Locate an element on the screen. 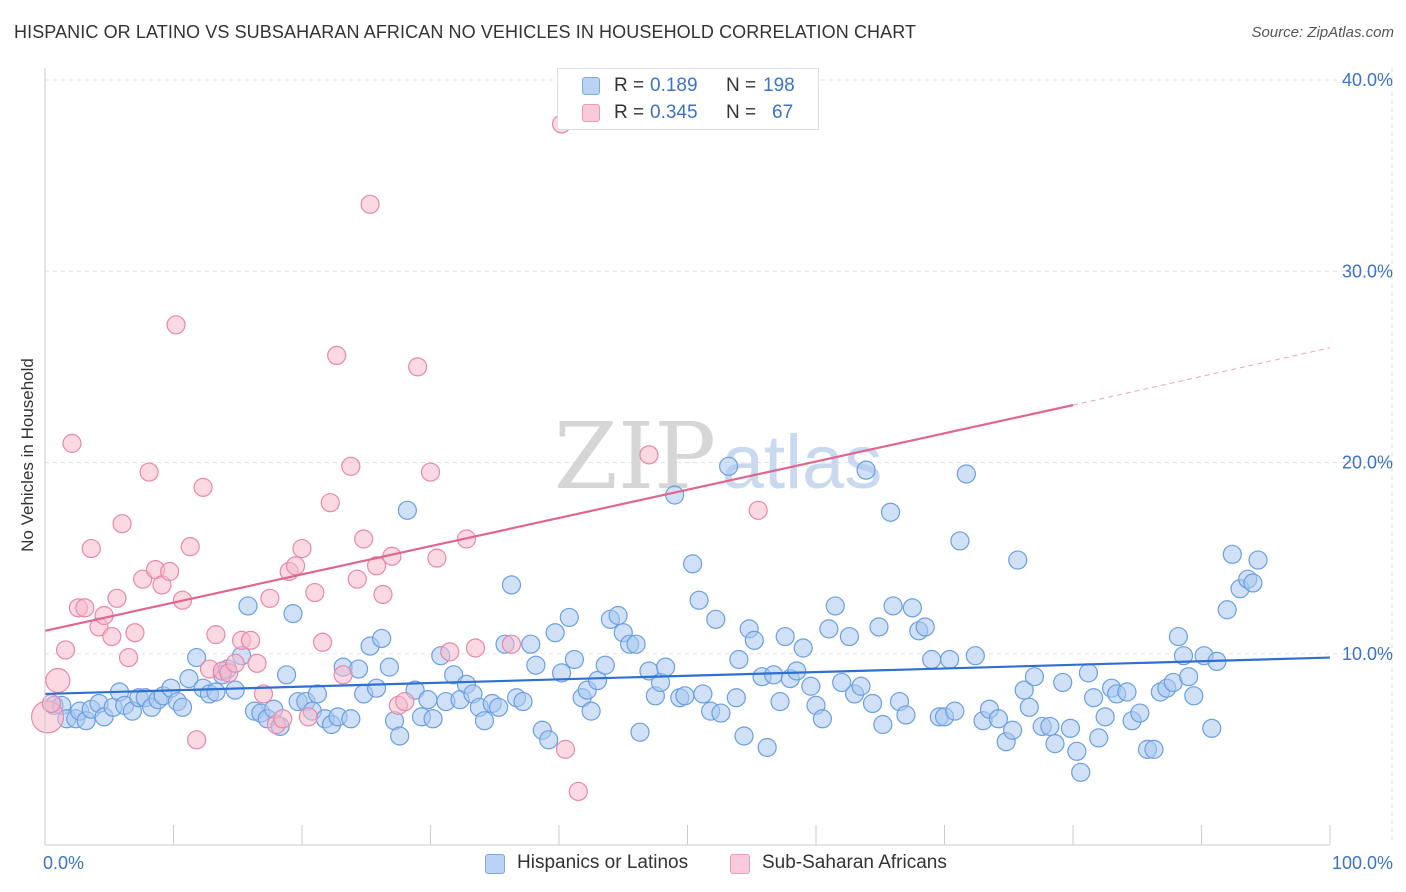  legend-r-value: 0.345 is located at coordinates (674, 112).